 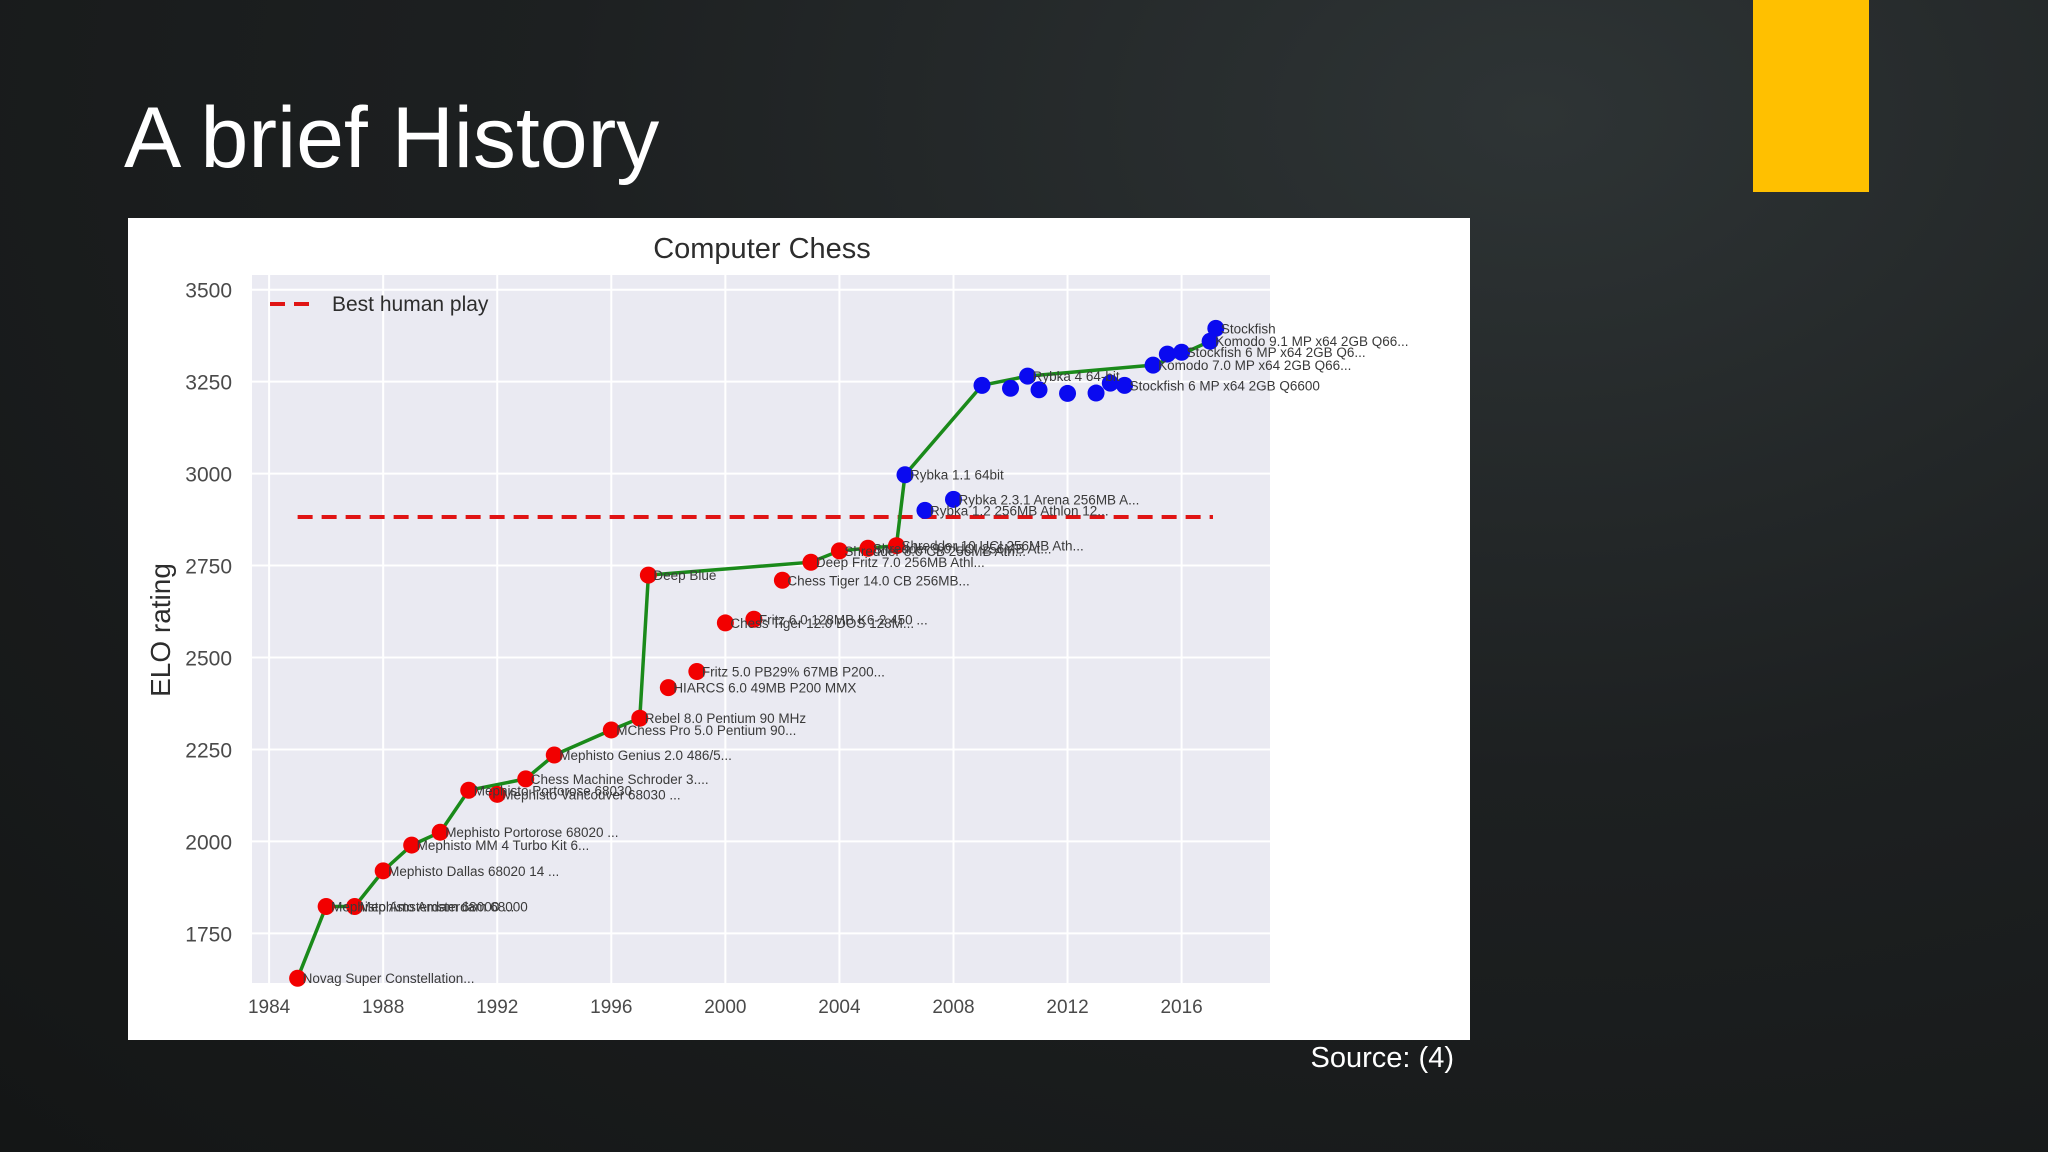 What do you see at coordinates (957, 475) in the screenshot?
I see `point-label: Rybka 1.1 64bit` at bounding box center [957, 475].